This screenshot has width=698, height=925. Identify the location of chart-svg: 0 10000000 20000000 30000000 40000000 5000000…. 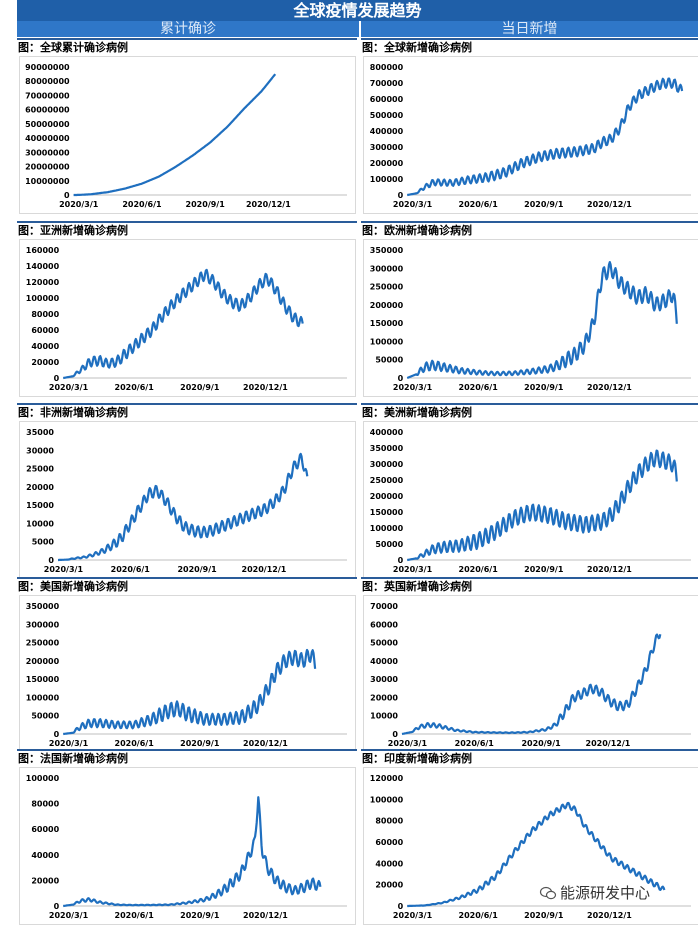
(186, 136).